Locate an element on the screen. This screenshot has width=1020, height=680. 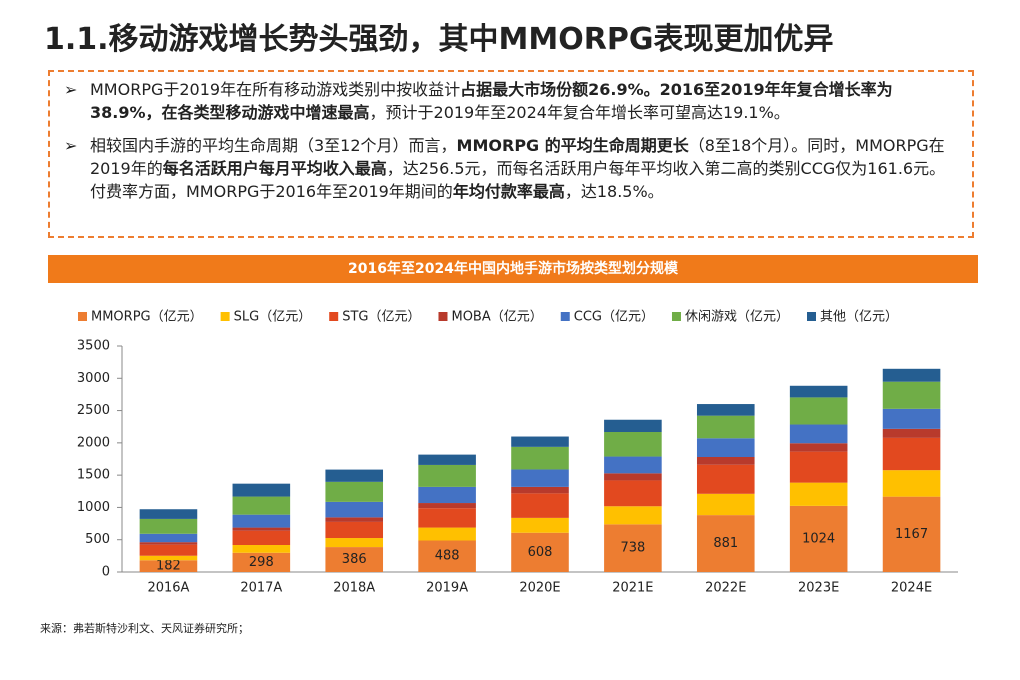
value-label: 738 is located at coordinates (632, 548).